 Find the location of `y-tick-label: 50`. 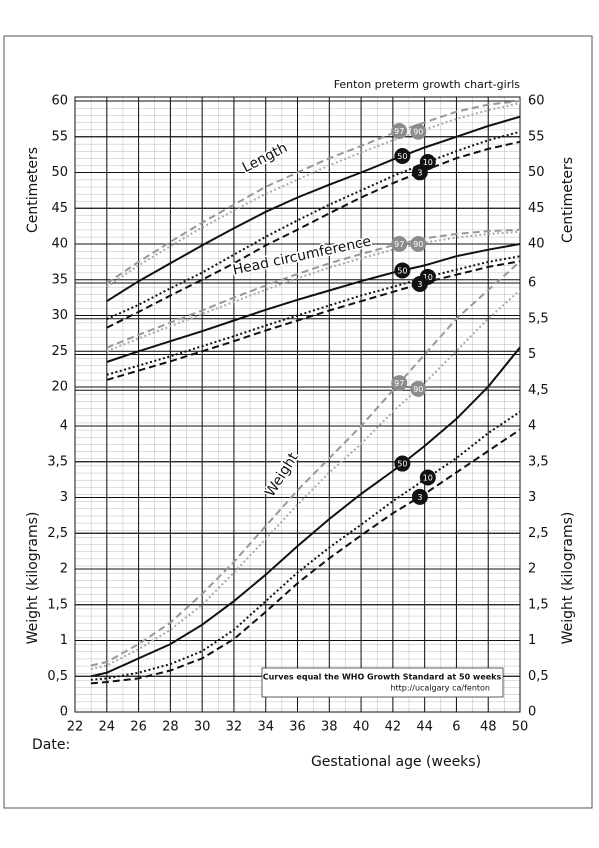

y-tick-label: 50 is located at coordinates (59, 172).